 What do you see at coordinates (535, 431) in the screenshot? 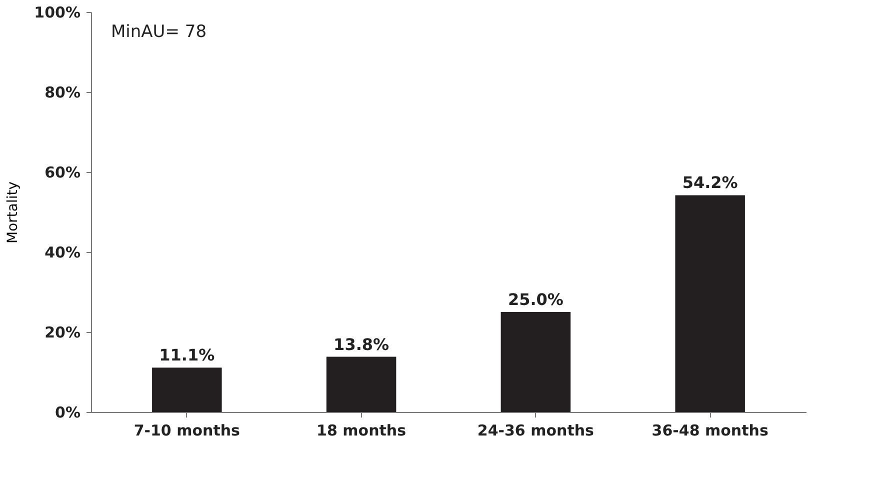
I see `x-tick-label: 24-36 months` at bounding box center [535, 431].